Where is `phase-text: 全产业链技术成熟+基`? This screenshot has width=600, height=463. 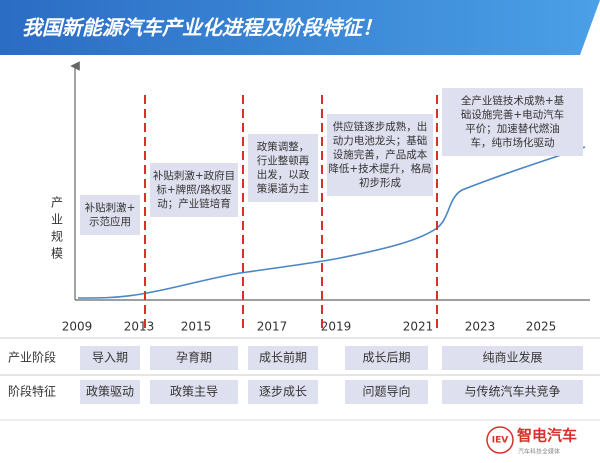
phase-text: 全产业链技术成熟+基 is located at coordinates (513, 100).